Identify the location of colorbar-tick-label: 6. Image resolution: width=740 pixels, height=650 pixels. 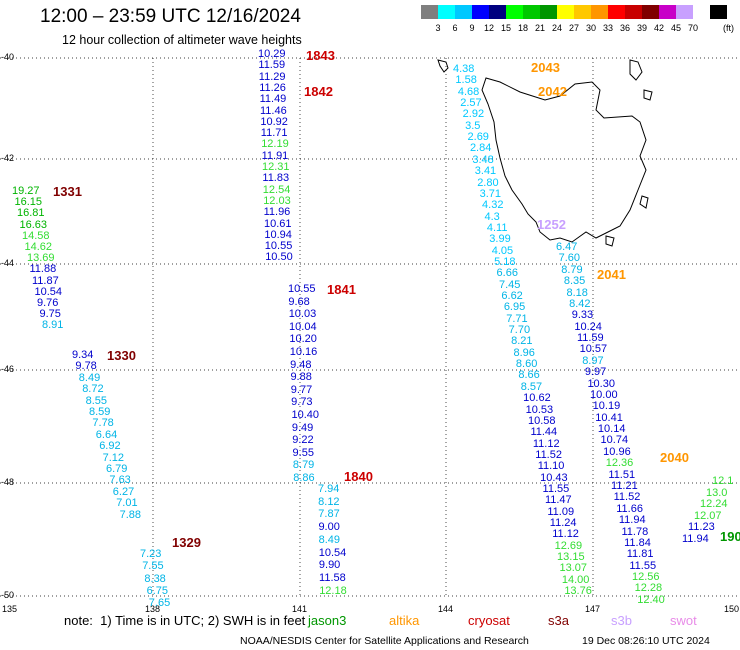
(455, 28).